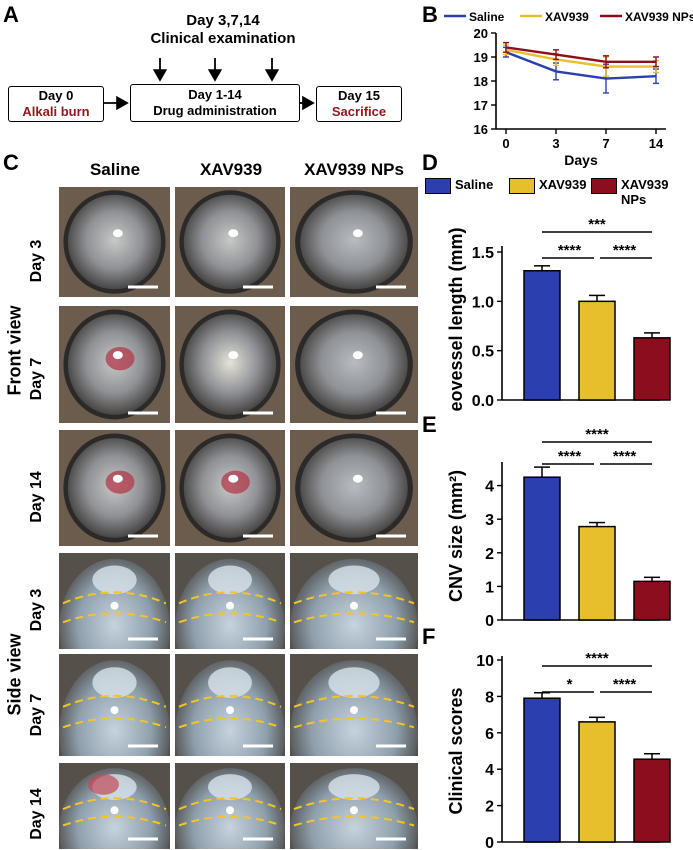 The height and width of the screenshot is (850, 693). What do you see at coordinates (456, 536) in the screenshot?
I see `y-axis-title: CNV size (mm²)` at bounding box center [456, 536].